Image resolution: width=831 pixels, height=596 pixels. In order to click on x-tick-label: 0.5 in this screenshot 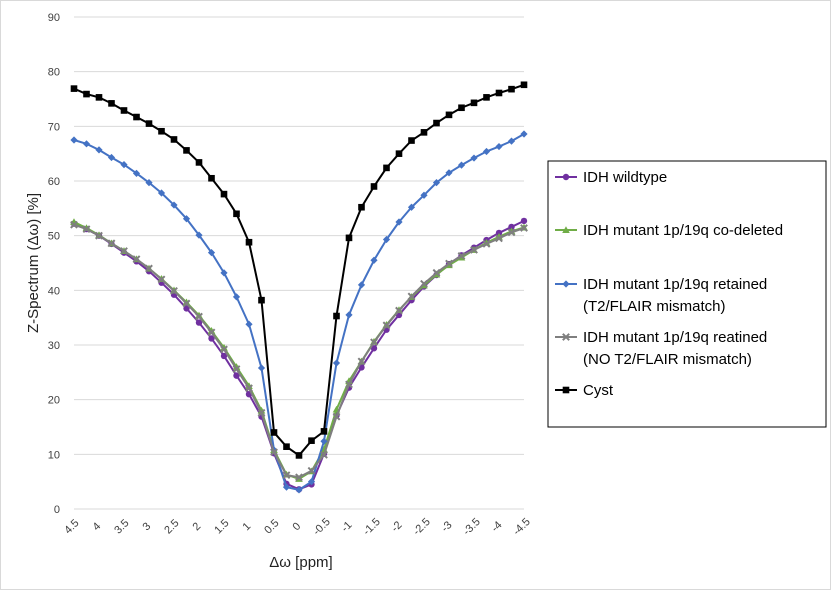, I will do `click(271, 526)`.